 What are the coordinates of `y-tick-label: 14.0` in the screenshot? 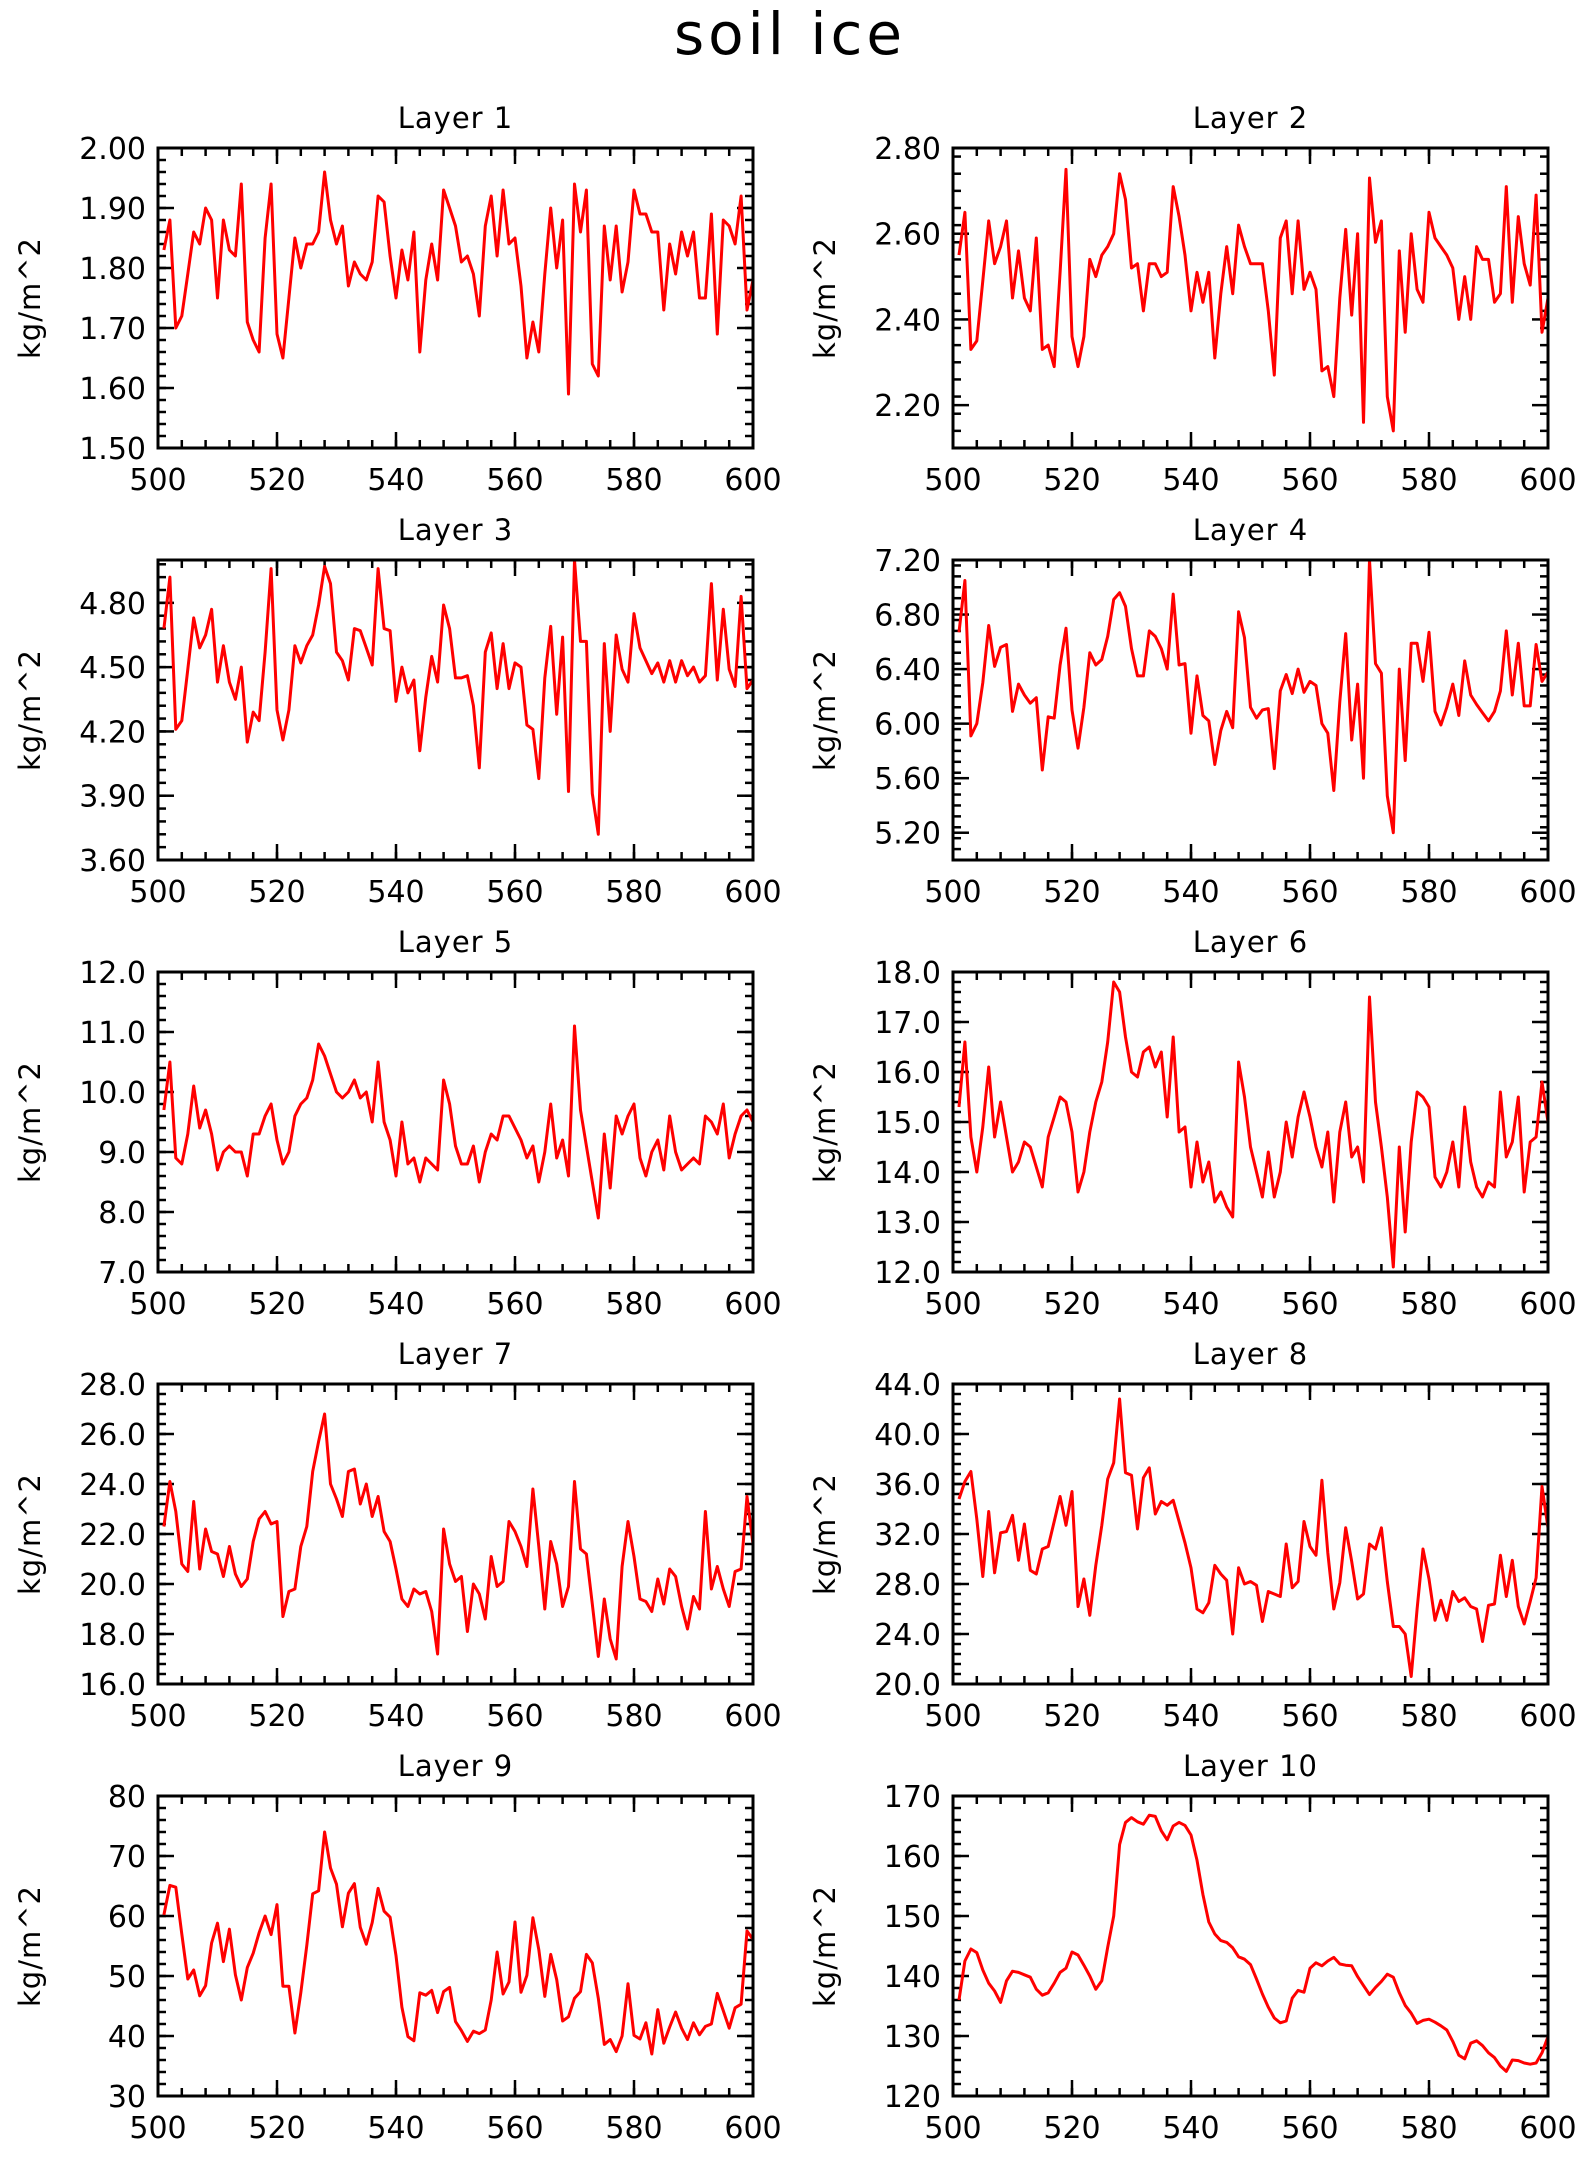 It's located at (907, 1173).